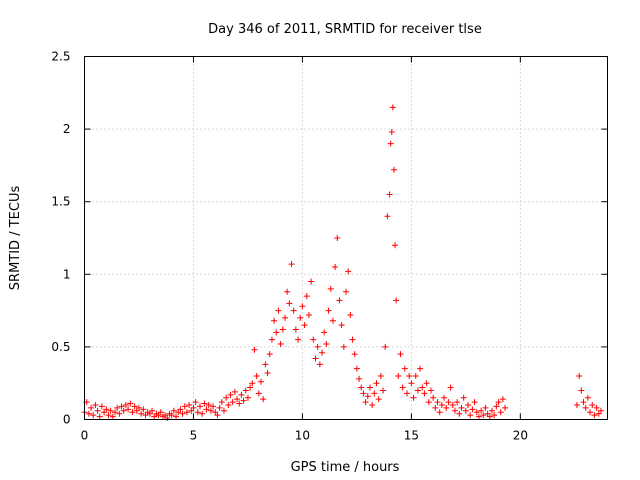 The width and height of the screenshot is (640, 480). What do you see at coordinates (85, 436) in the screenshot?
I see `x-tick-label: 0` at bounding box center [85, 436].